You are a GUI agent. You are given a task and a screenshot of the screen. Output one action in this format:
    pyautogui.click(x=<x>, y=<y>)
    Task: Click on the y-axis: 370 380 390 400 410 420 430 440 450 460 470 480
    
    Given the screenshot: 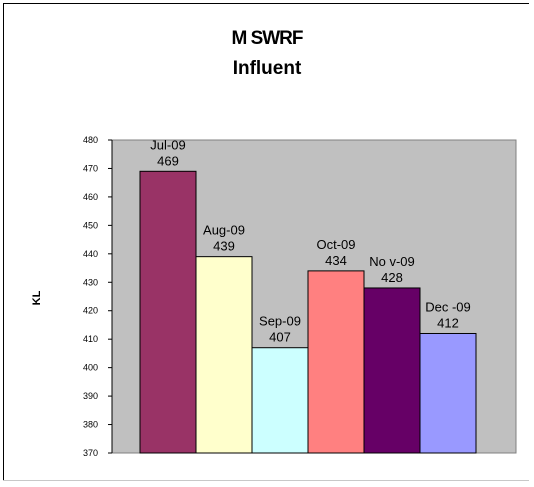 What is the action you would take?
    pyautogui.click(x=98, y=296)
    